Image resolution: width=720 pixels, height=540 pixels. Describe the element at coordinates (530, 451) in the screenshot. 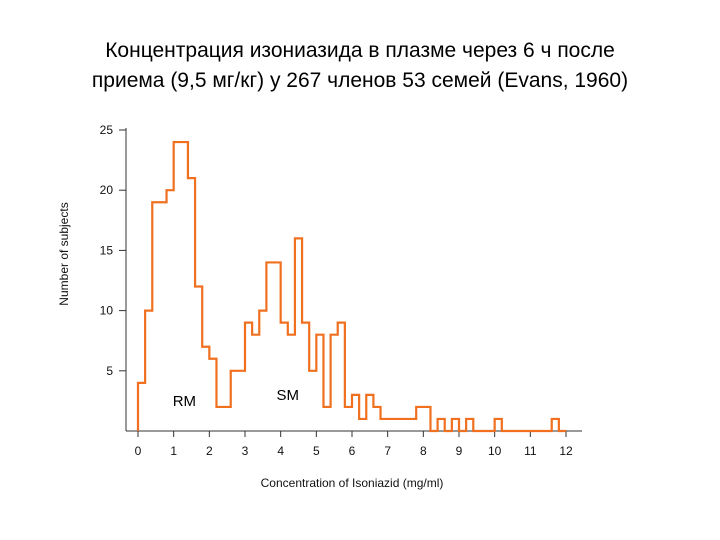

I see `x-tick-label: 11` at that location.